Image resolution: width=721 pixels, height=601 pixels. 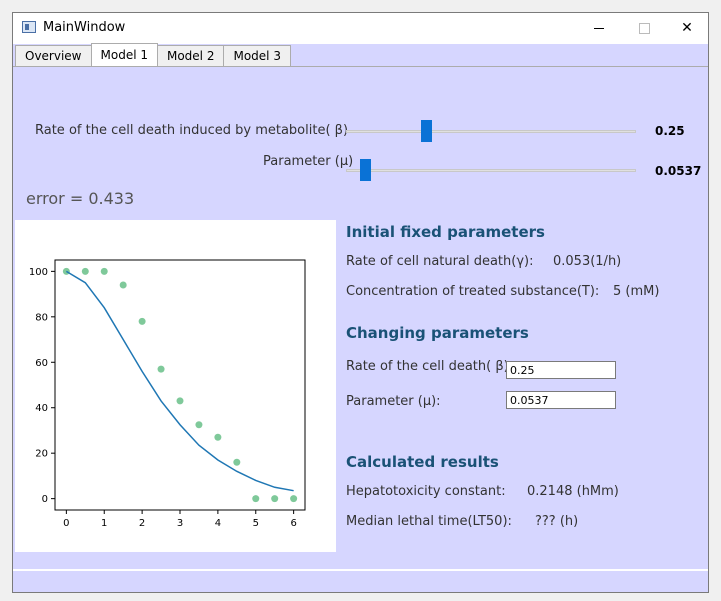 What do you see at coordinates (445, 232) in the screenshot?
I see `initial-parameters-header: Initial fixed parameters` at bounding box center [445, 232].